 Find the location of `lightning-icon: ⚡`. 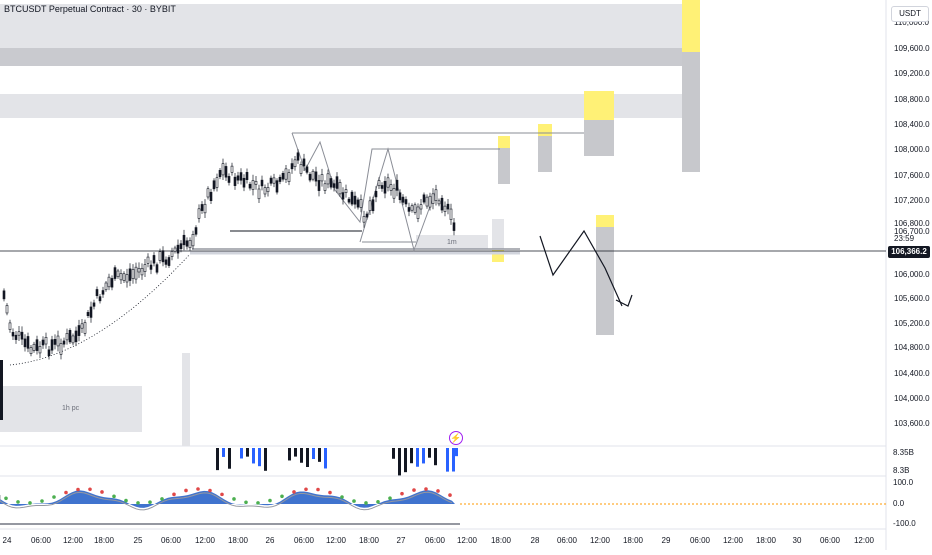

lightning-icon: ⚡ is located at coordinates (456, 438).